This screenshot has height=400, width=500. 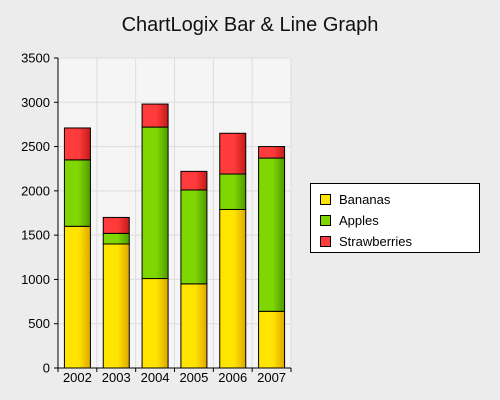 I want to click on y-tick-label: 0, so click(x=46, y=368).